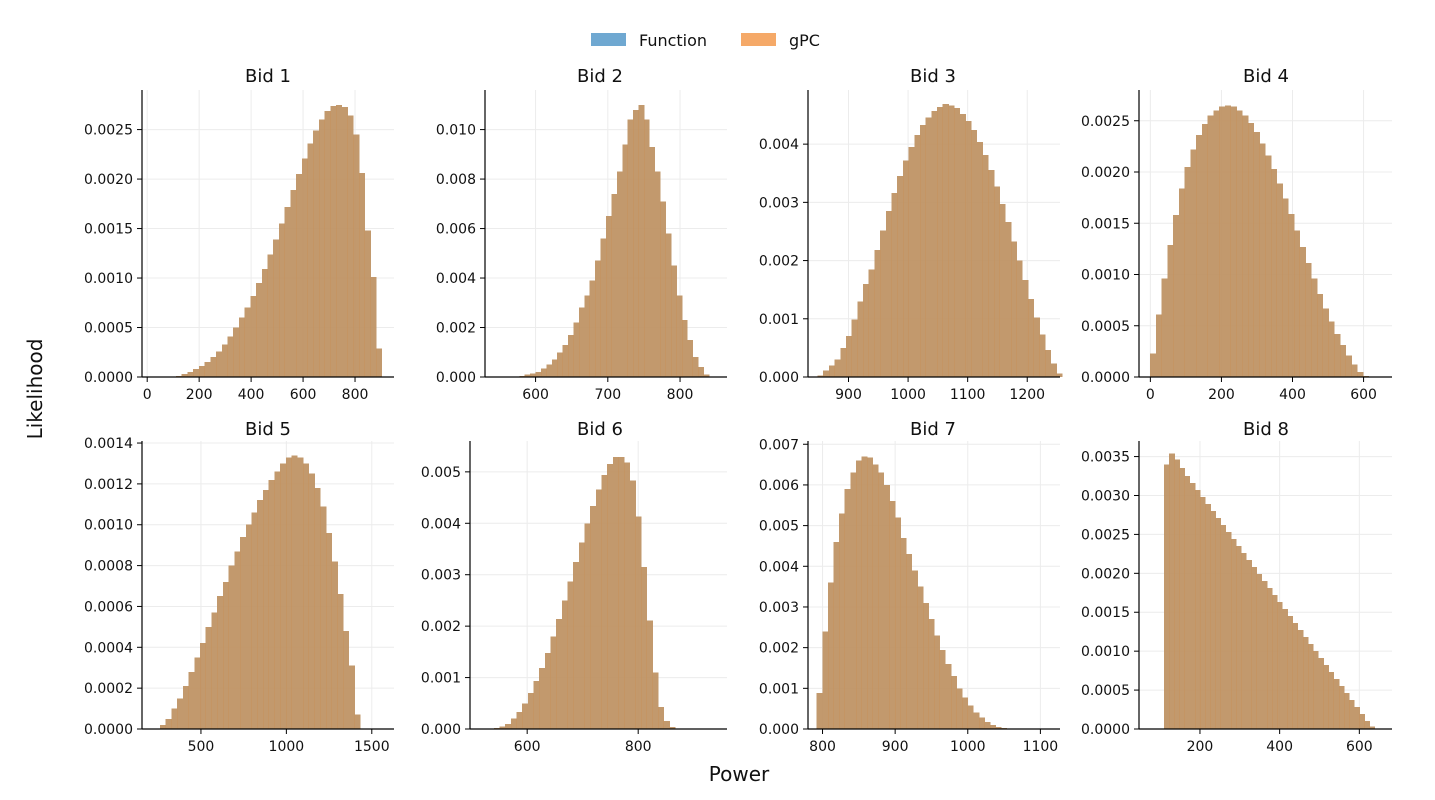 The width and height of the screenshot is (1435, 800). I want to click on y-tick-label: 0.0025, so click(108, 131).